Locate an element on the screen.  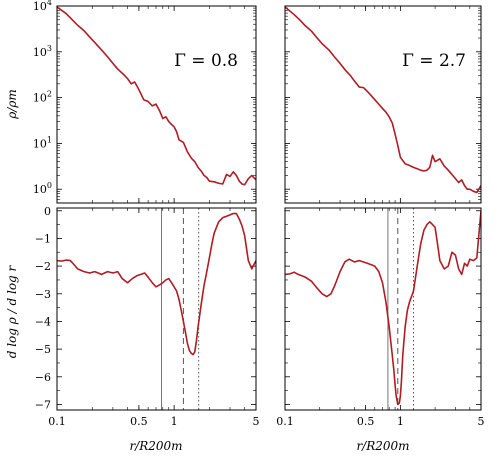
y-tick-label: −6 is located at coordinates (43, 377).